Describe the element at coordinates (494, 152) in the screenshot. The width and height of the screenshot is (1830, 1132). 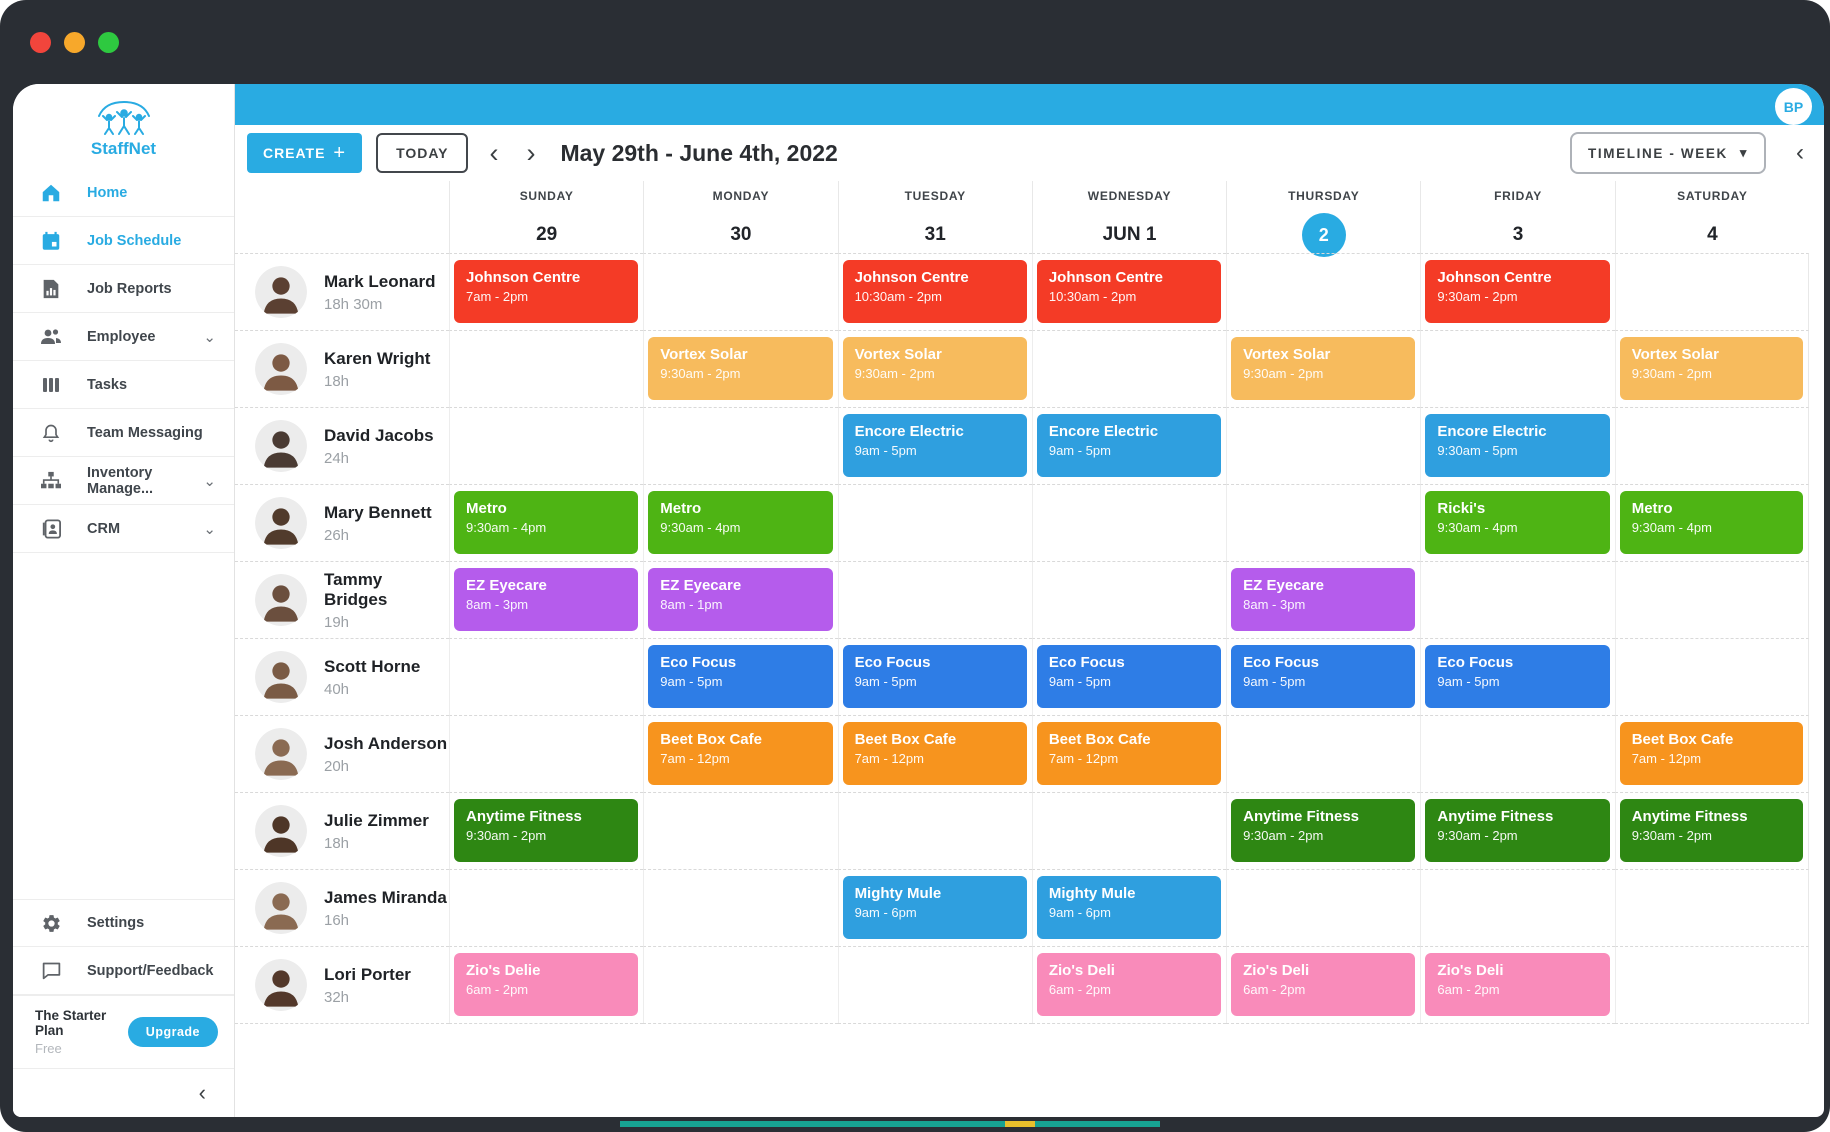
I see `previous-week-icon: ‹` at that location.